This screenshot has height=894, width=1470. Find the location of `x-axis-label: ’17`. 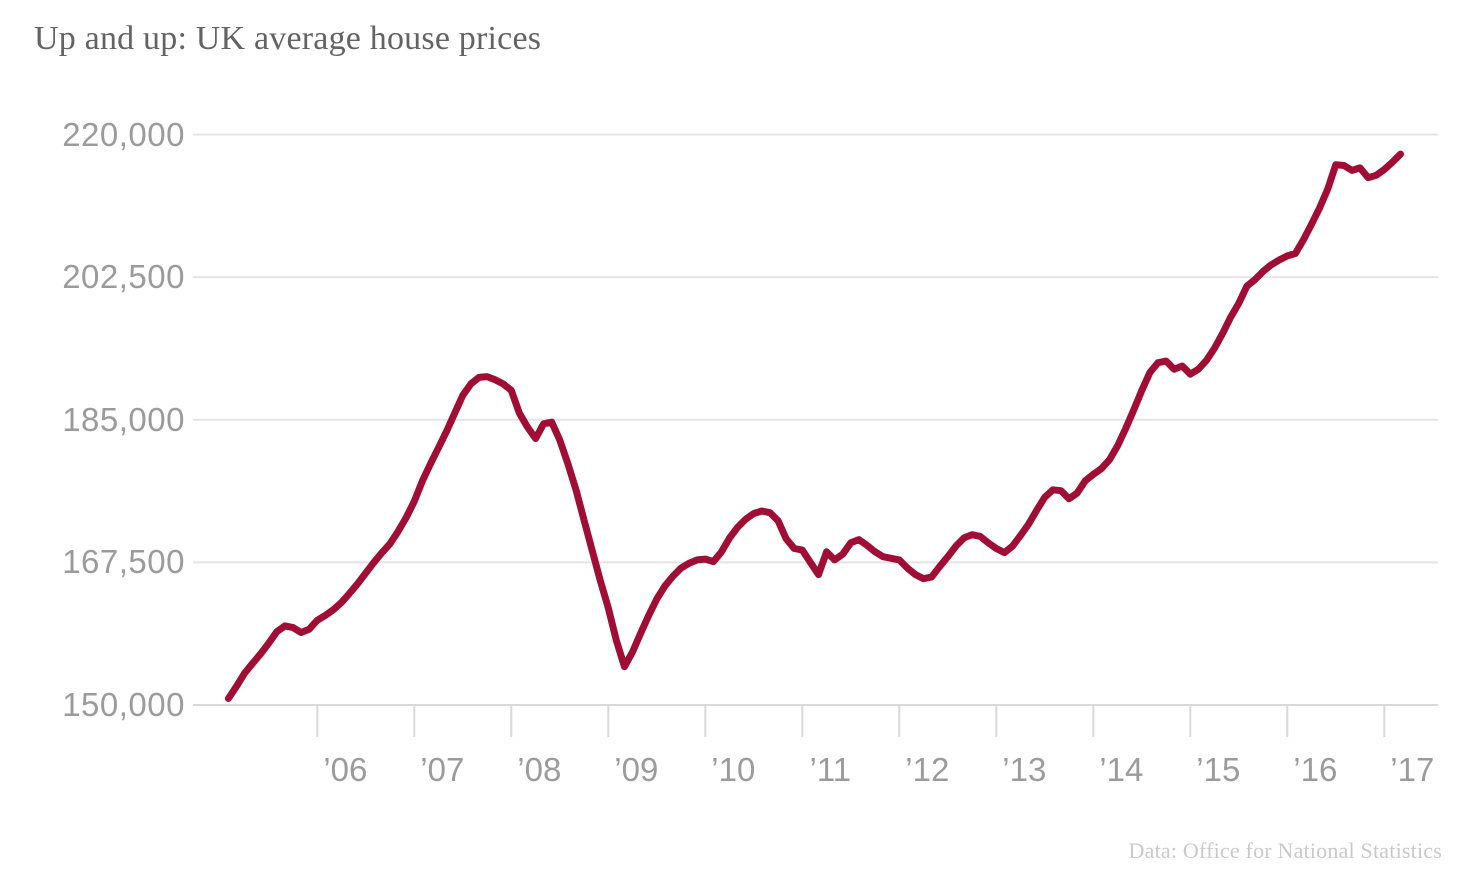

x-axis-label: ’17 is located at coordinates (1412, 769).